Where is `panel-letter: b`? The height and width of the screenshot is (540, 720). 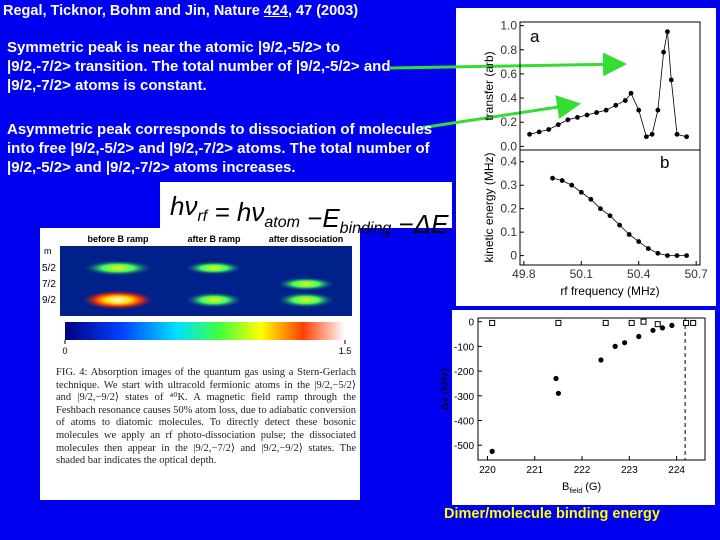
panel-letter: b is located at coordinates (664, 162).